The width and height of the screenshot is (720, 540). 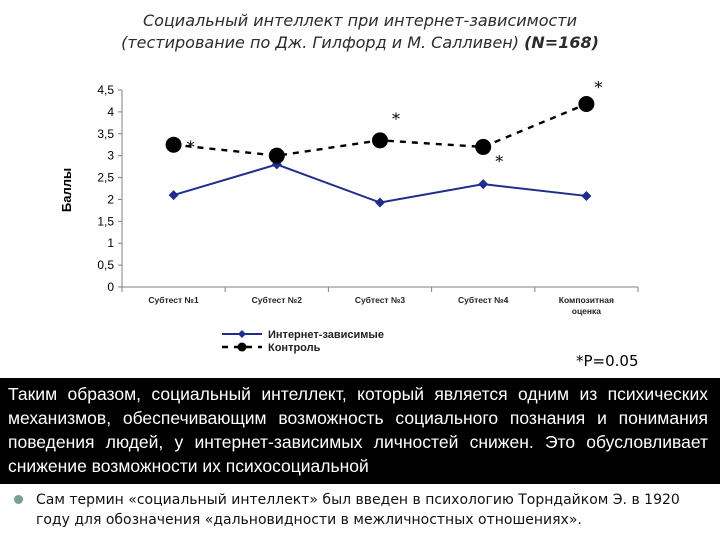 I want to click on y-tick-label: 4, so click(x=110, y=112).